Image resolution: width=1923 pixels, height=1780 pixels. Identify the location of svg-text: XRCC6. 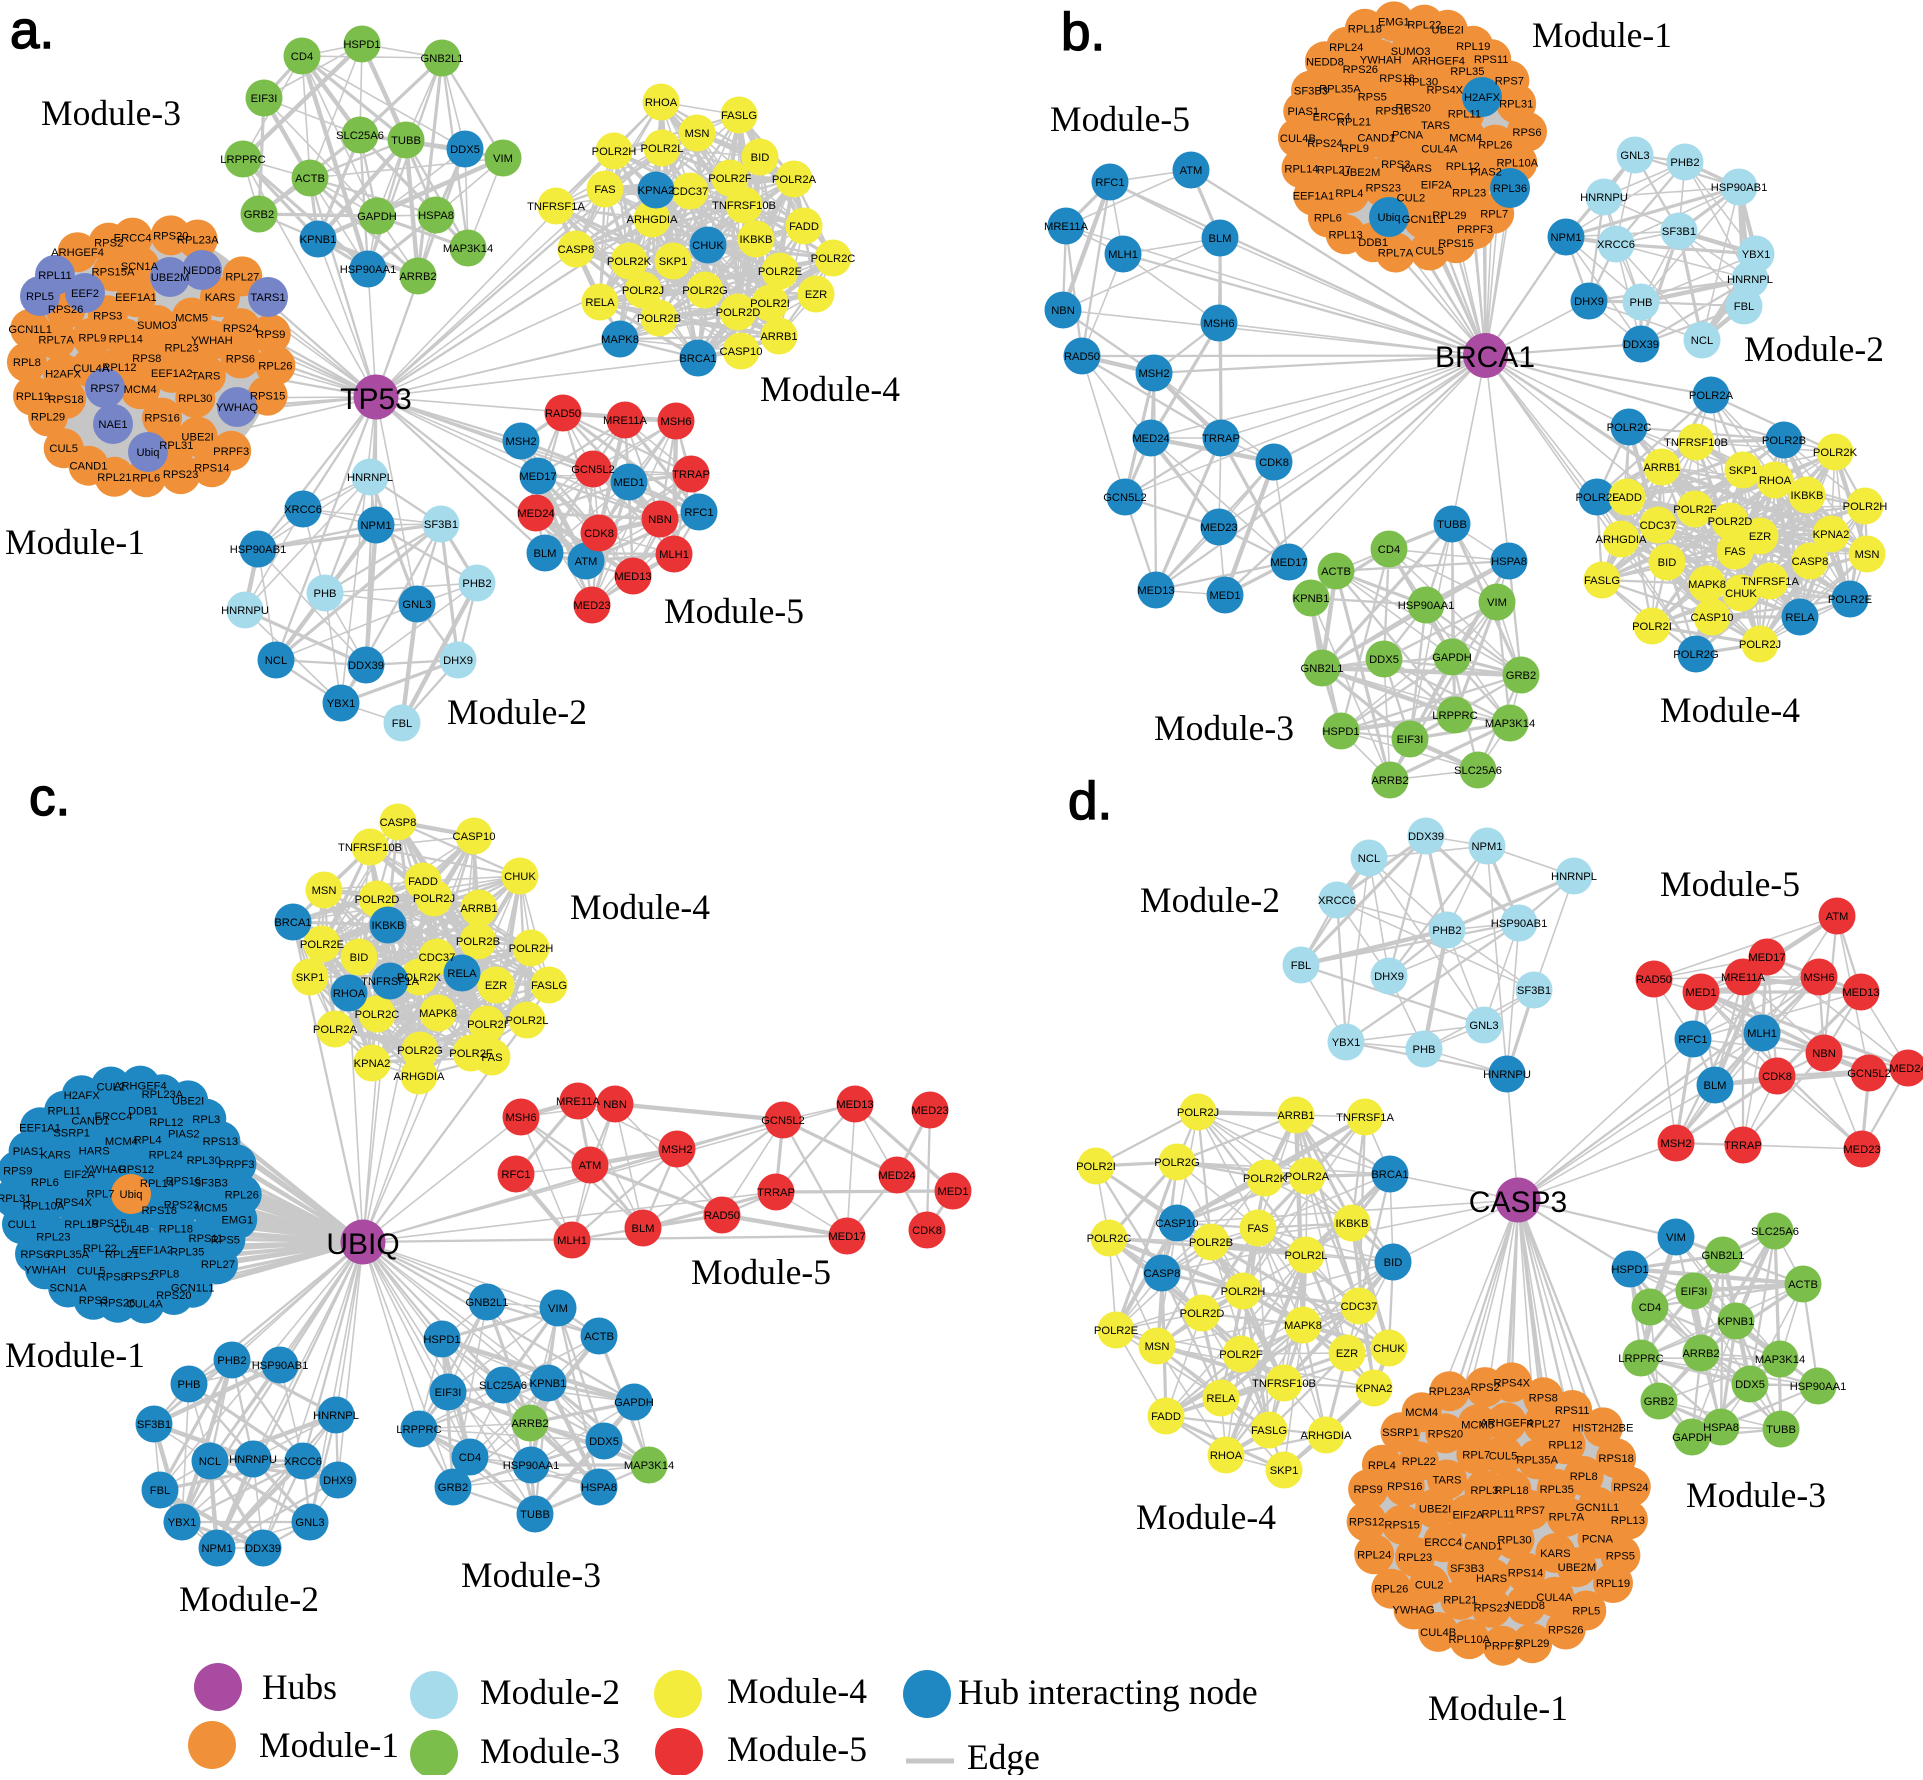
(303, 510).